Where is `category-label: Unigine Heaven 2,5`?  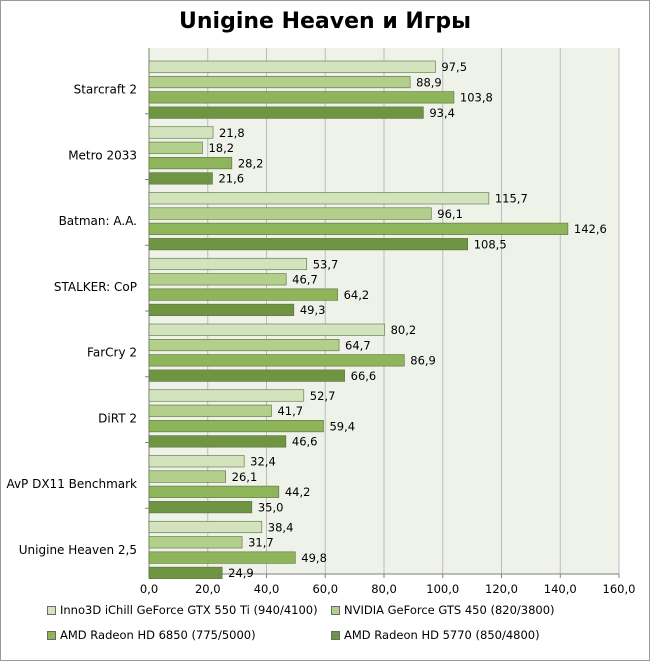
category-label: Unigine Heaven 2,5 is located at coordinates (78, 550).